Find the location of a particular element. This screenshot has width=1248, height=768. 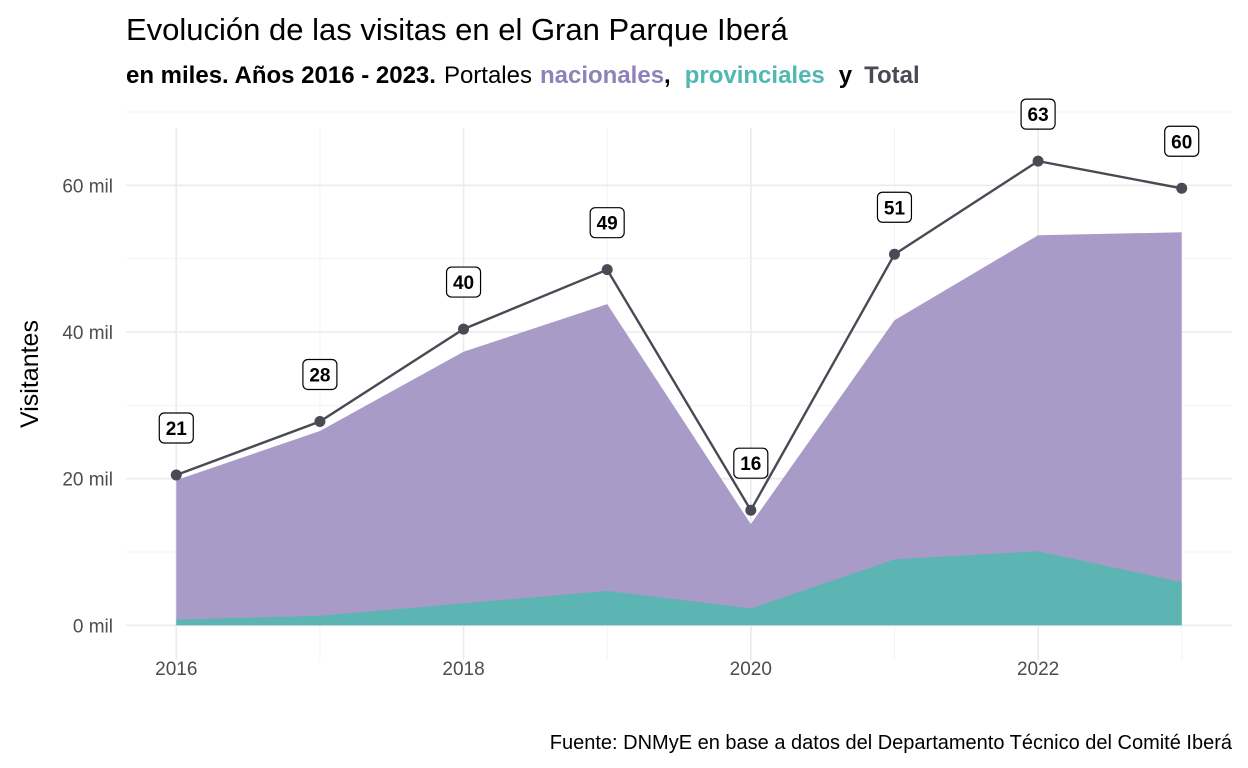

y-axis: 0 mil 20 mil 40 mil 60 mil is located at coordinates (87, 406).